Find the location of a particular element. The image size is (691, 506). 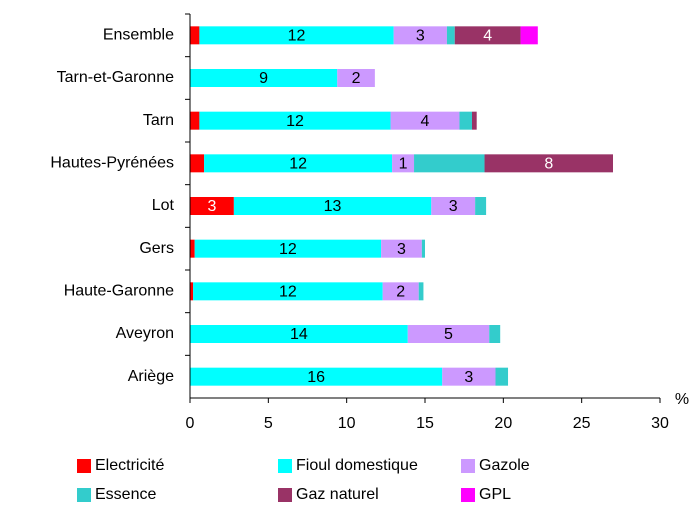

value-label: 16 is located at coordinates (316, 377).